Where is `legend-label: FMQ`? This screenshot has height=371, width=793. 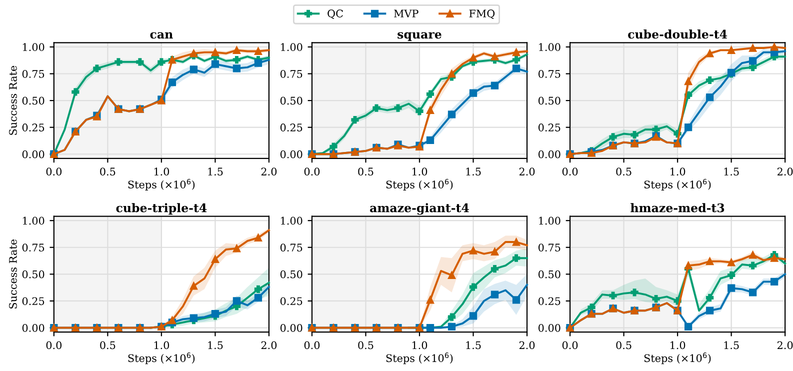
legend-label: FMQ is located at coordinates (482, 14).